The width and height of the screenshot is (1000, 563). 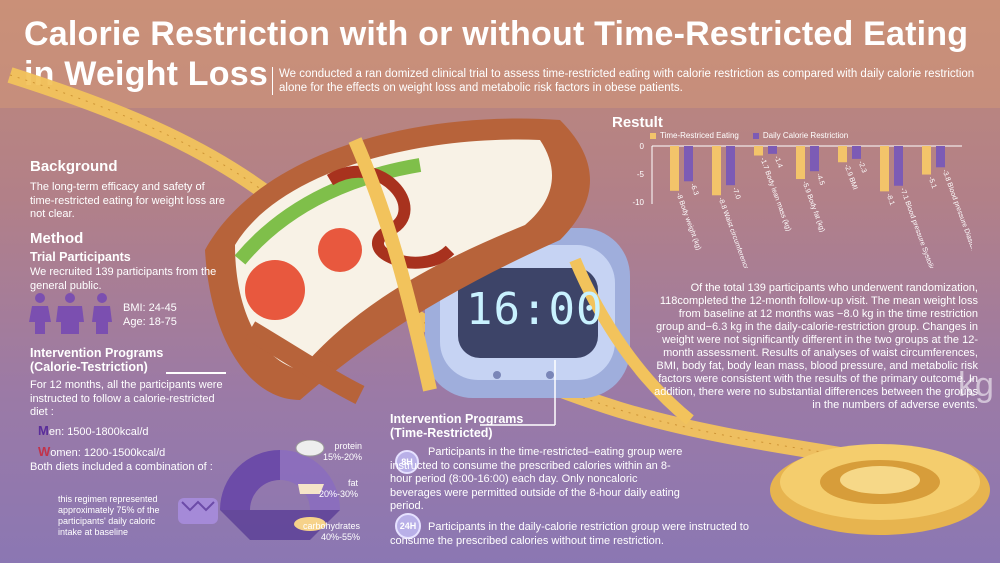 I want to click on calorie-program-heading: Intervention Programs, so click(x=97, y=353).